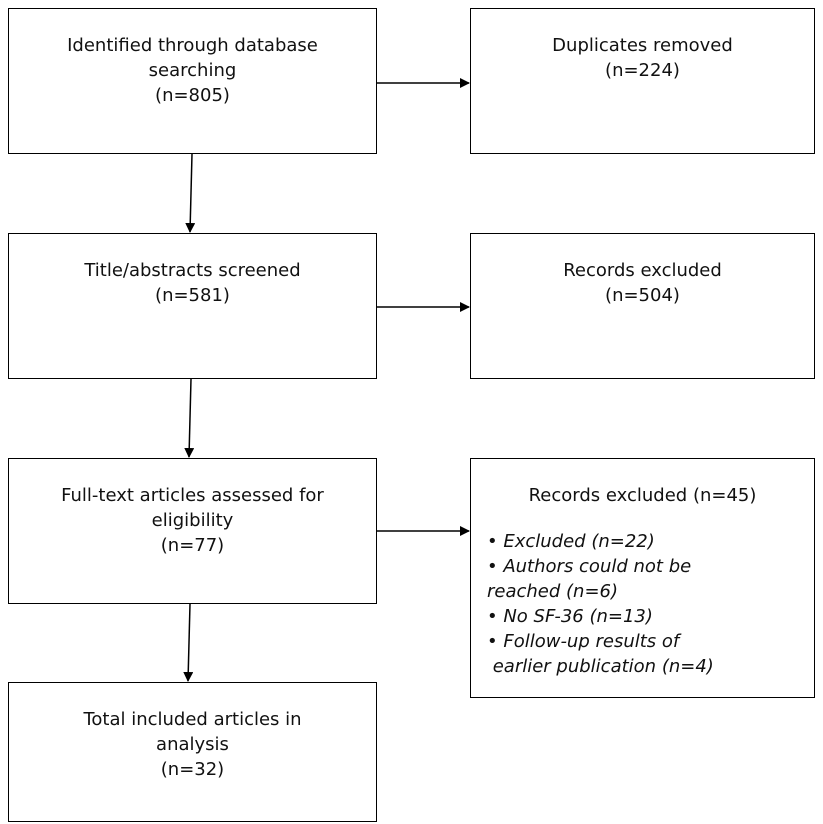  Describe the element at coordinates (642, 295) in the screenshot. I see `excluded1-count: (n=504)` at that location.